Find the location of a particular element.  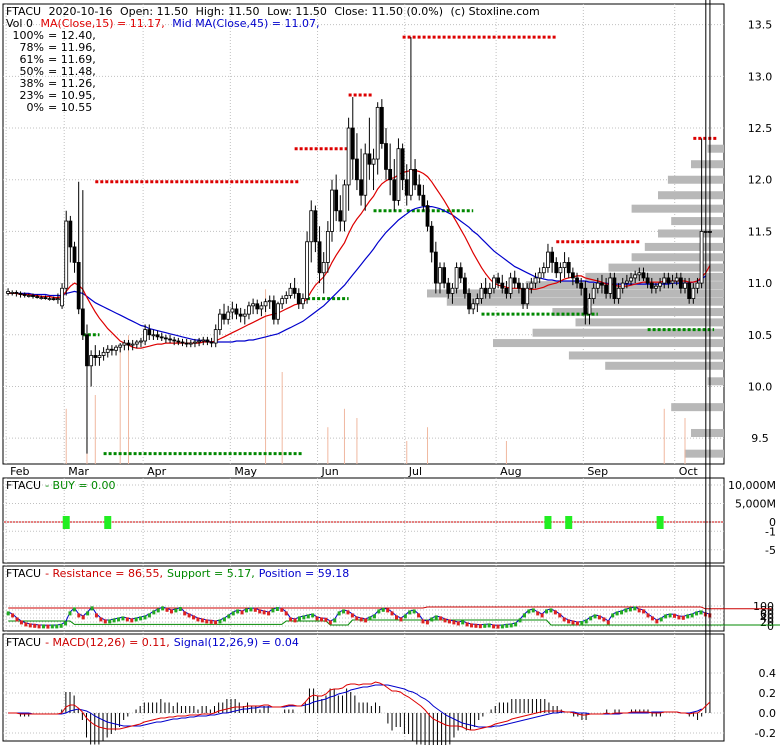

month-label: Apr is located at coordinates (157, 471).